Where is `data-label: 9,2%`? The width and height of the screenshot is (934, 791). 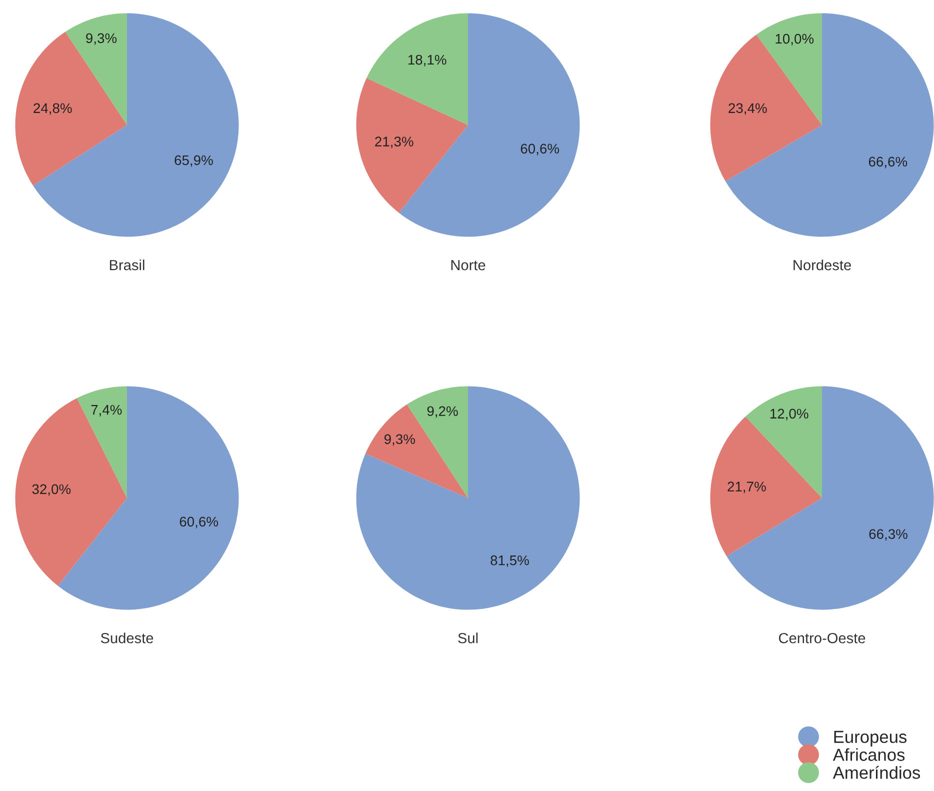
data-label: 9,2% is located at coordinates (442, 412).